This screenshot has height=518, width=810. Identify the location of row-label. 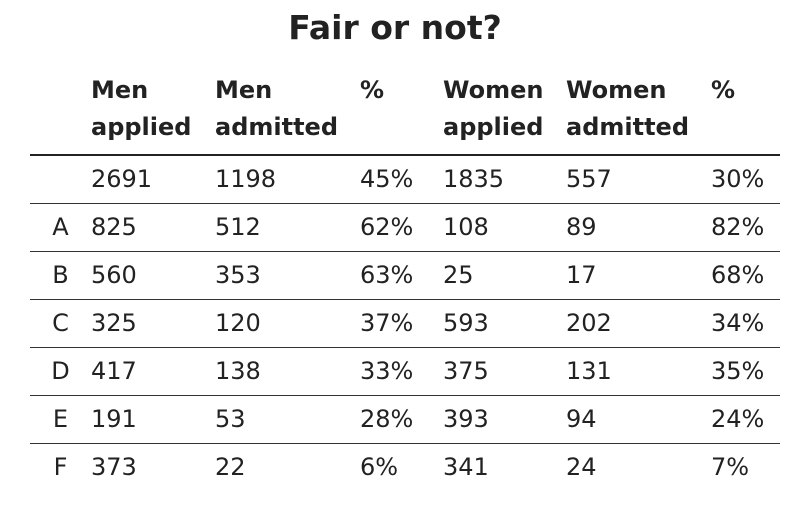
(60, 179).